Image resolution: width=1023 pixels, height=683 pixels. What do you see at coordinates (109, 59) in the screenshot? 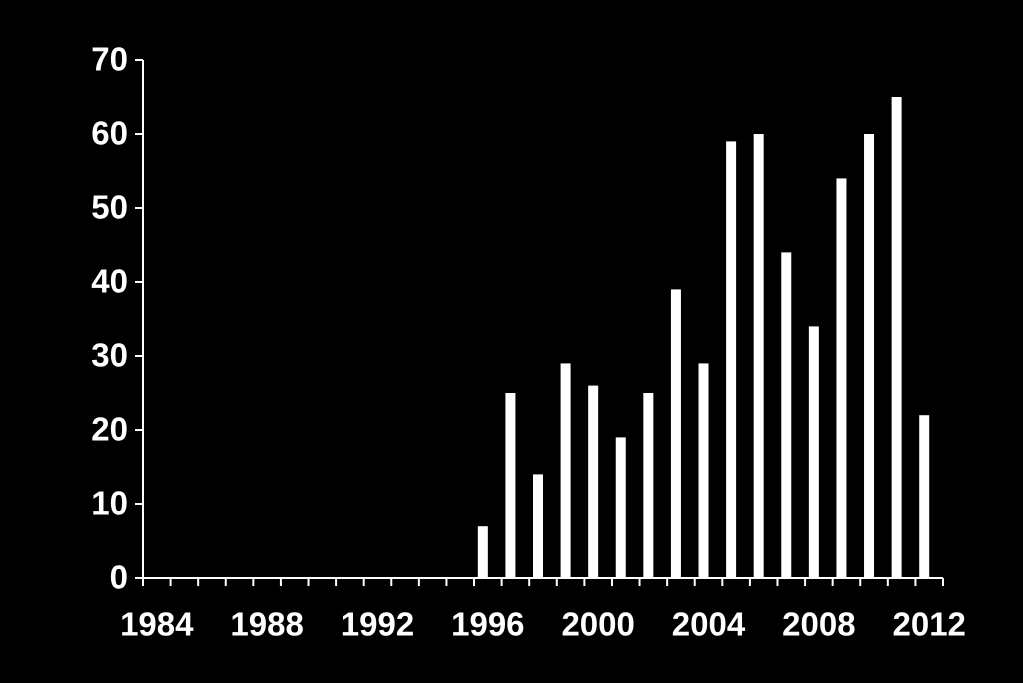
I see `y-tick-label: 70` at bounding box center [109, 59].